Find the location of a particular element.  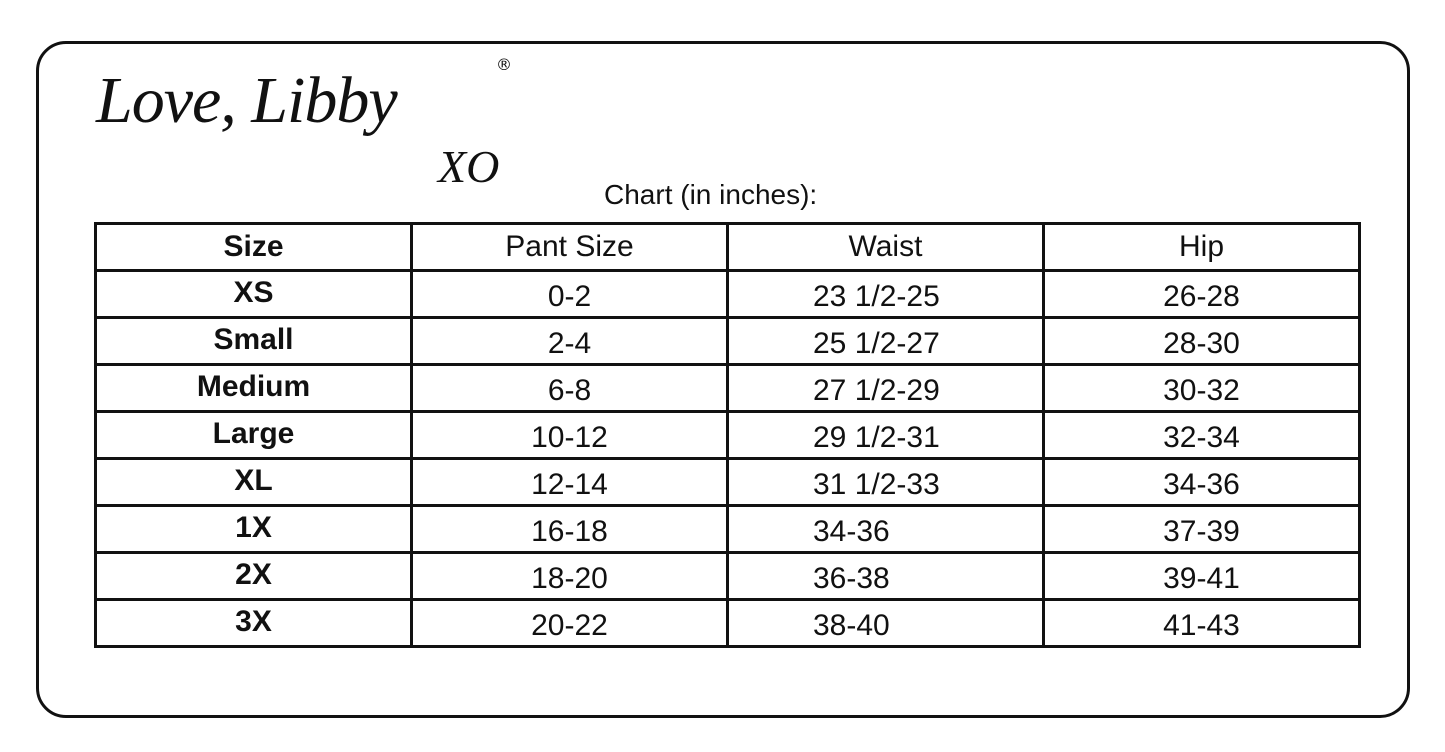

size-cell: XL is located at coordinates (253, 482).